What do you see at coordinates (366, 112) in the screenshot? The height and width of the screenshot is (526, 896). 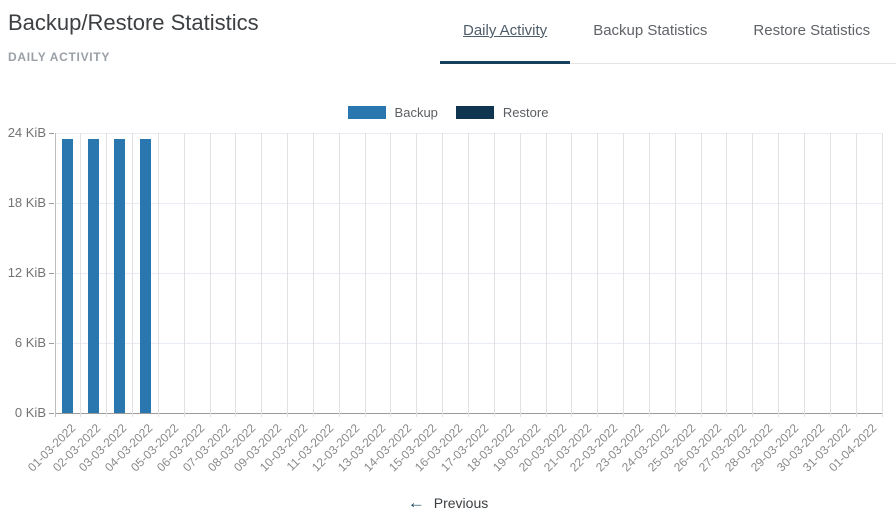 I see `legend-swatch-backup` at bounding box center [366, 112].